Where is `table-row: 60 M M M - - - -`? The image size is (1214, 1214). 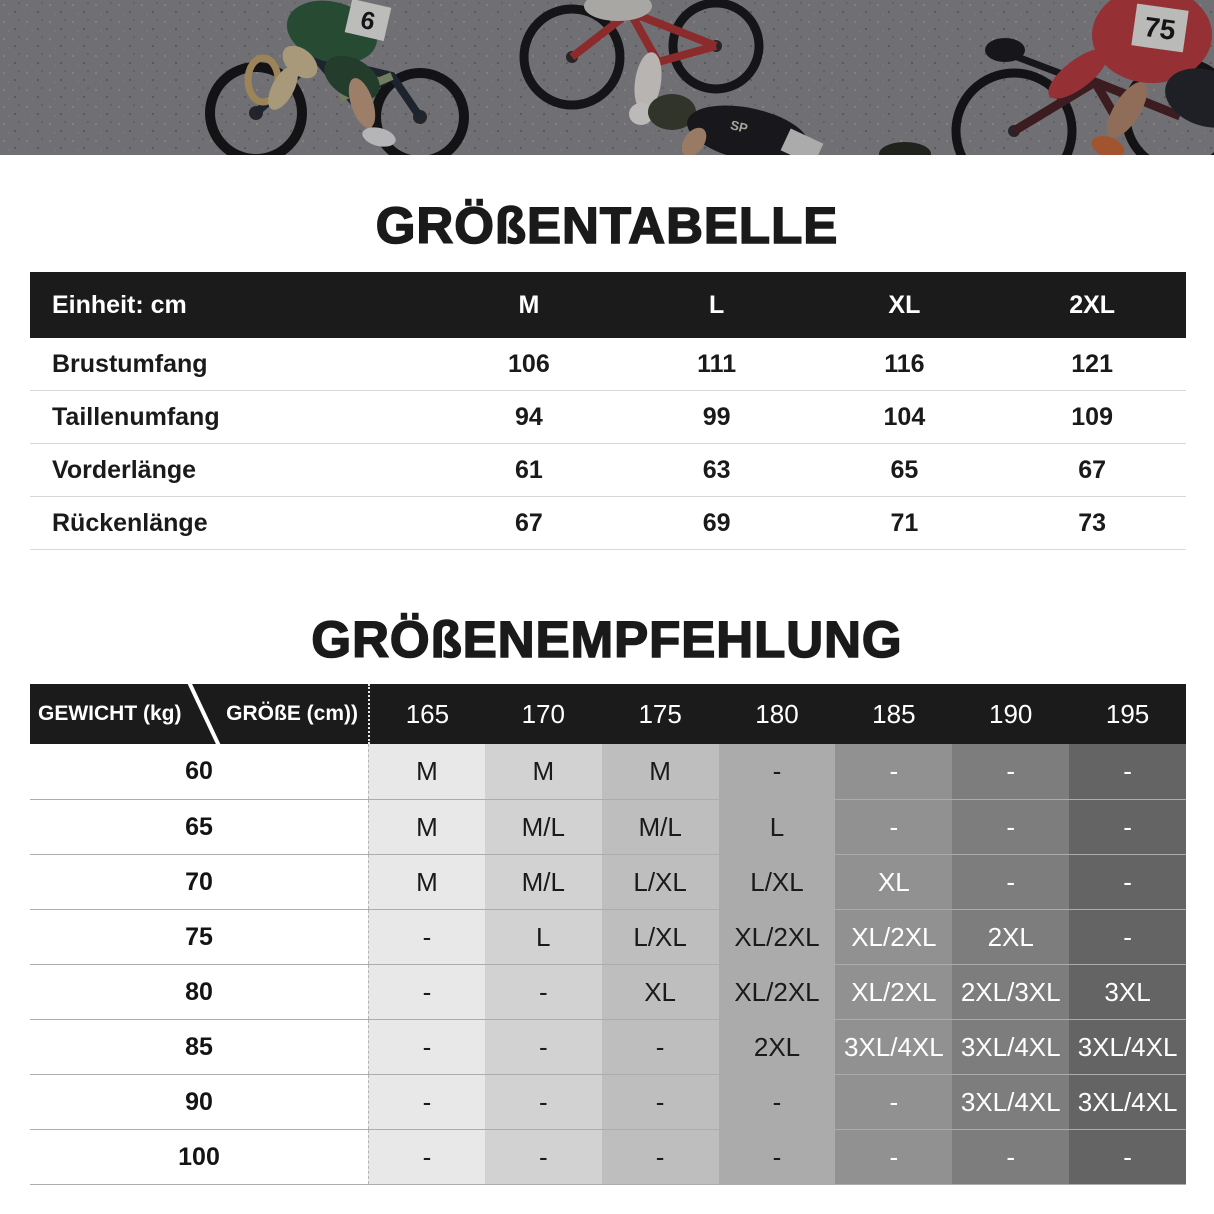
table-row: 60 M M M - - - - is located at coordinates (608, 771).